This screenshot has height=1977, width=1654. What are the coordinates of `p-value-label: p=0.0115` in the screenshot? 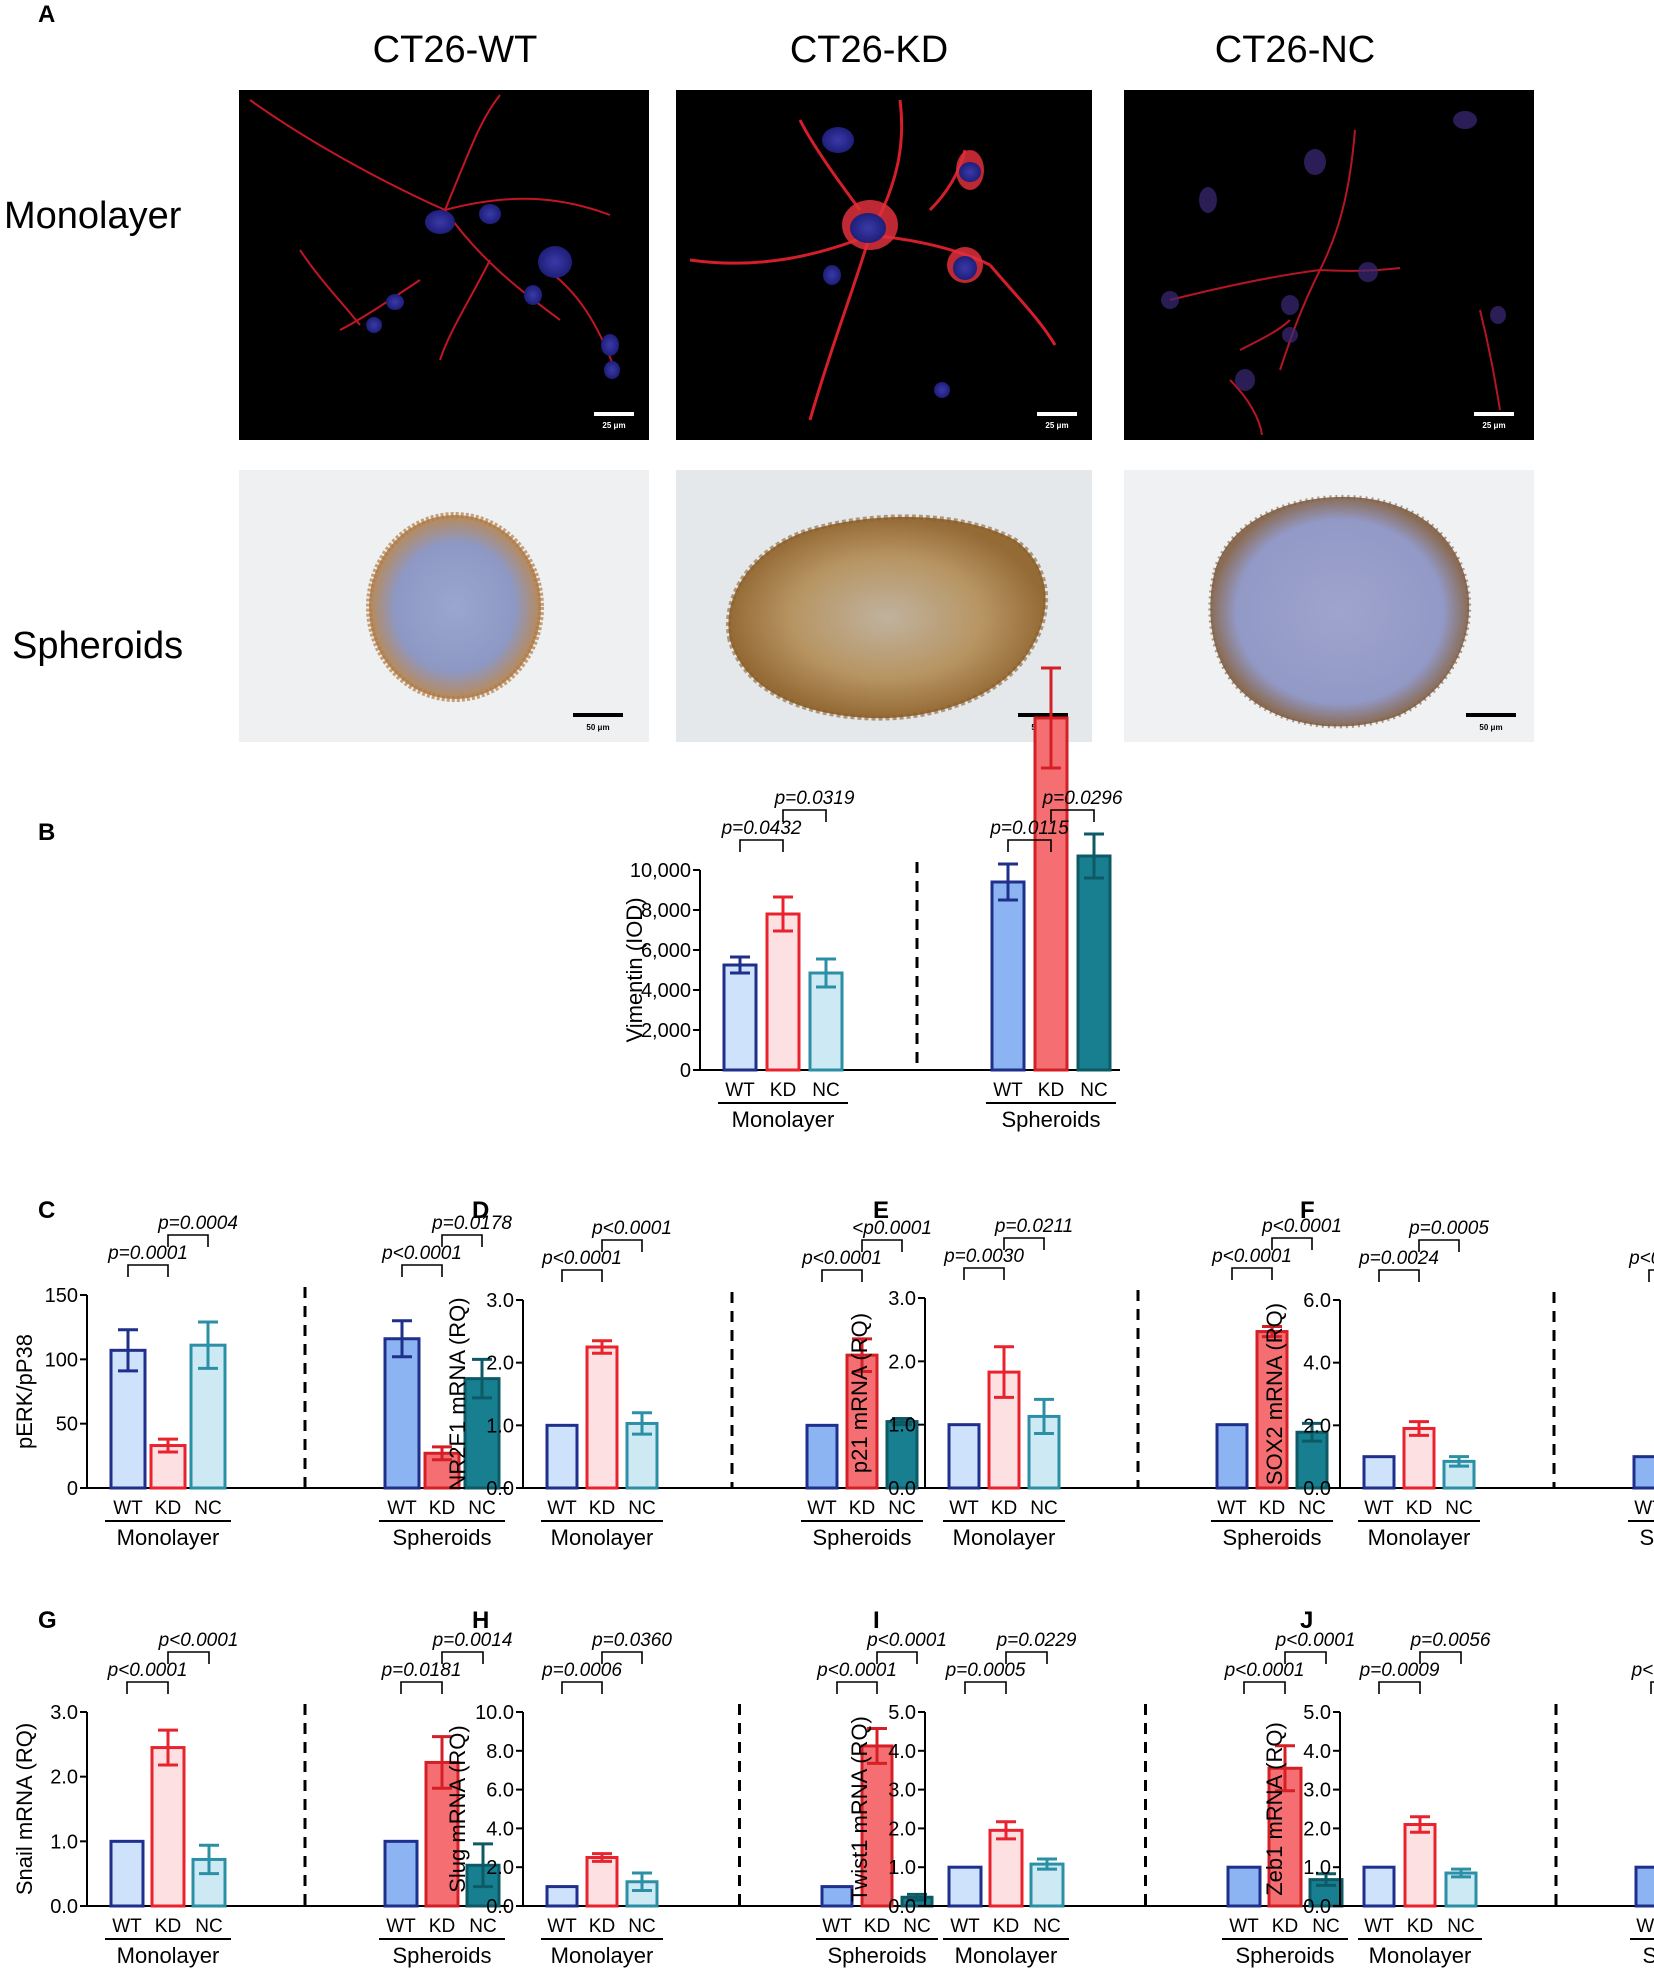 It's located at (1029, 828).